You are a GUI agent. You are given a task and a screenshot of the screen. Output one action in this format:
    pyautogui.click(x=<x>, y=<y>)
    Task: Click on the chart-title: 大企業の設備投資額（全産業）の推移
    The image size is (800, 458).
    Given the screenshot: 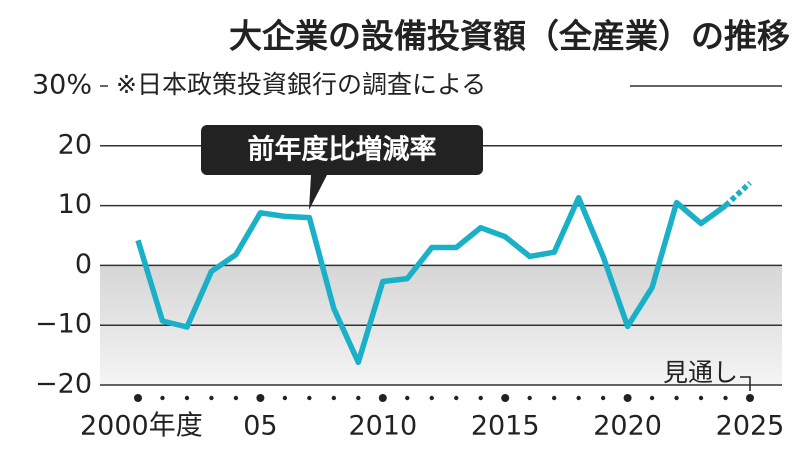 What is the action you would take?
    pyautogui.click(x=509, y=36)
    